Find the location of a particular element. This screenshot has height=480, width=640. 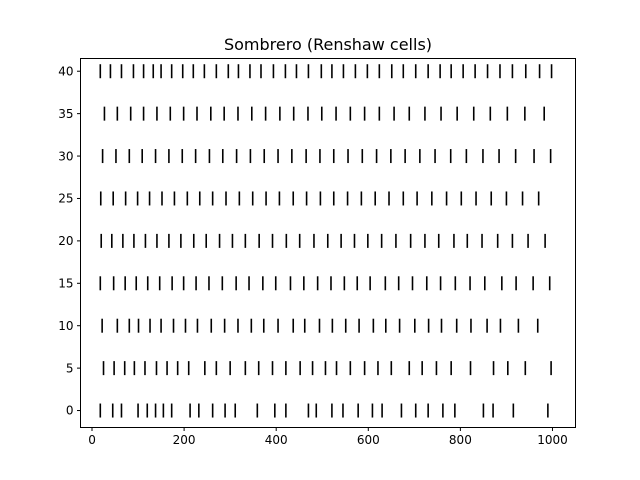

x-tick-label: 800 is located at coordinates (460, 440).